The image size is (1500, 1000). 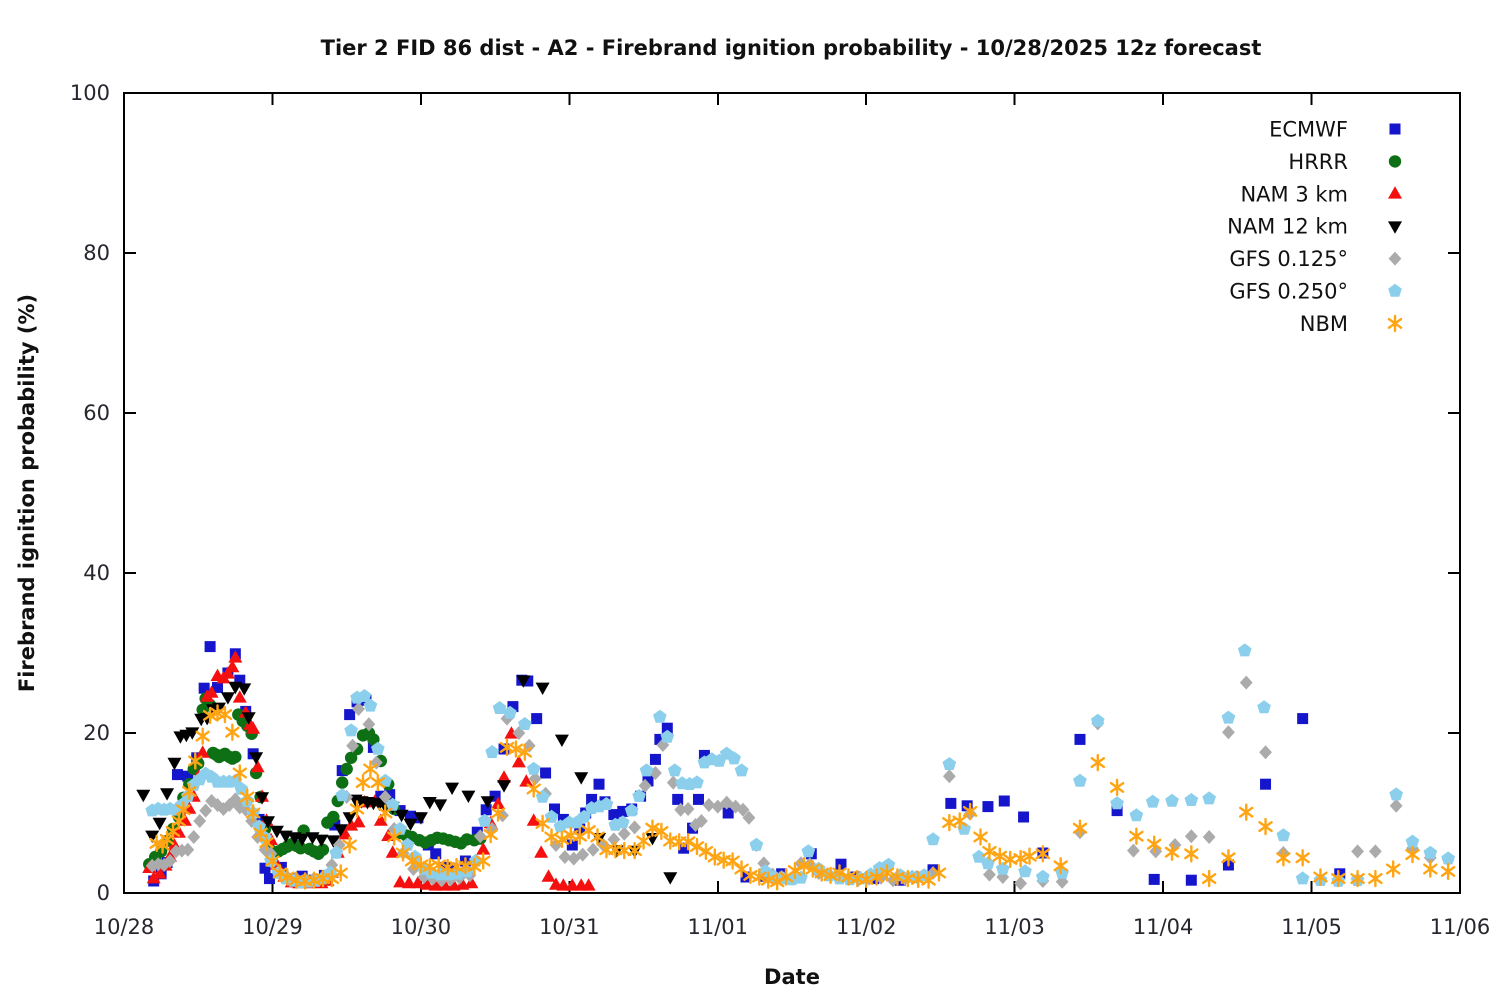 I want to click on x-tick-label: 10/28, so click(x=124, y=927).